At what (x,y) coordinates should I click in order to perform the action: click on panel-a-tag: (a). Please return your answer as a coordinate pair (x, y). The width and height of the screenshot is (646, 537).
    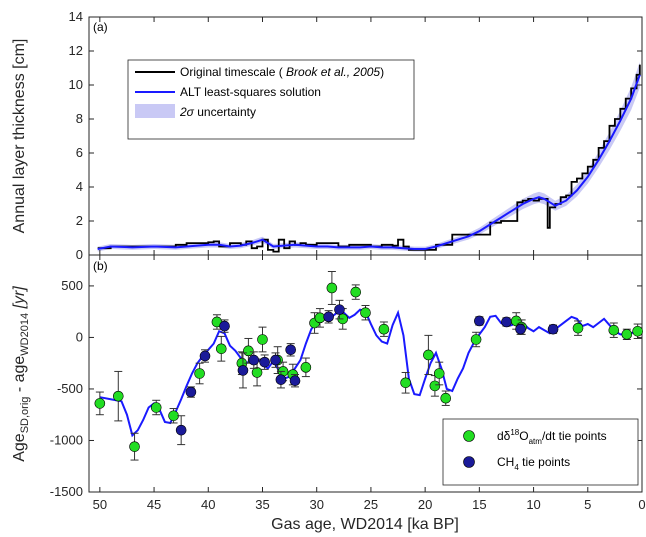
    Looking at the image, I should click on (100, 27).